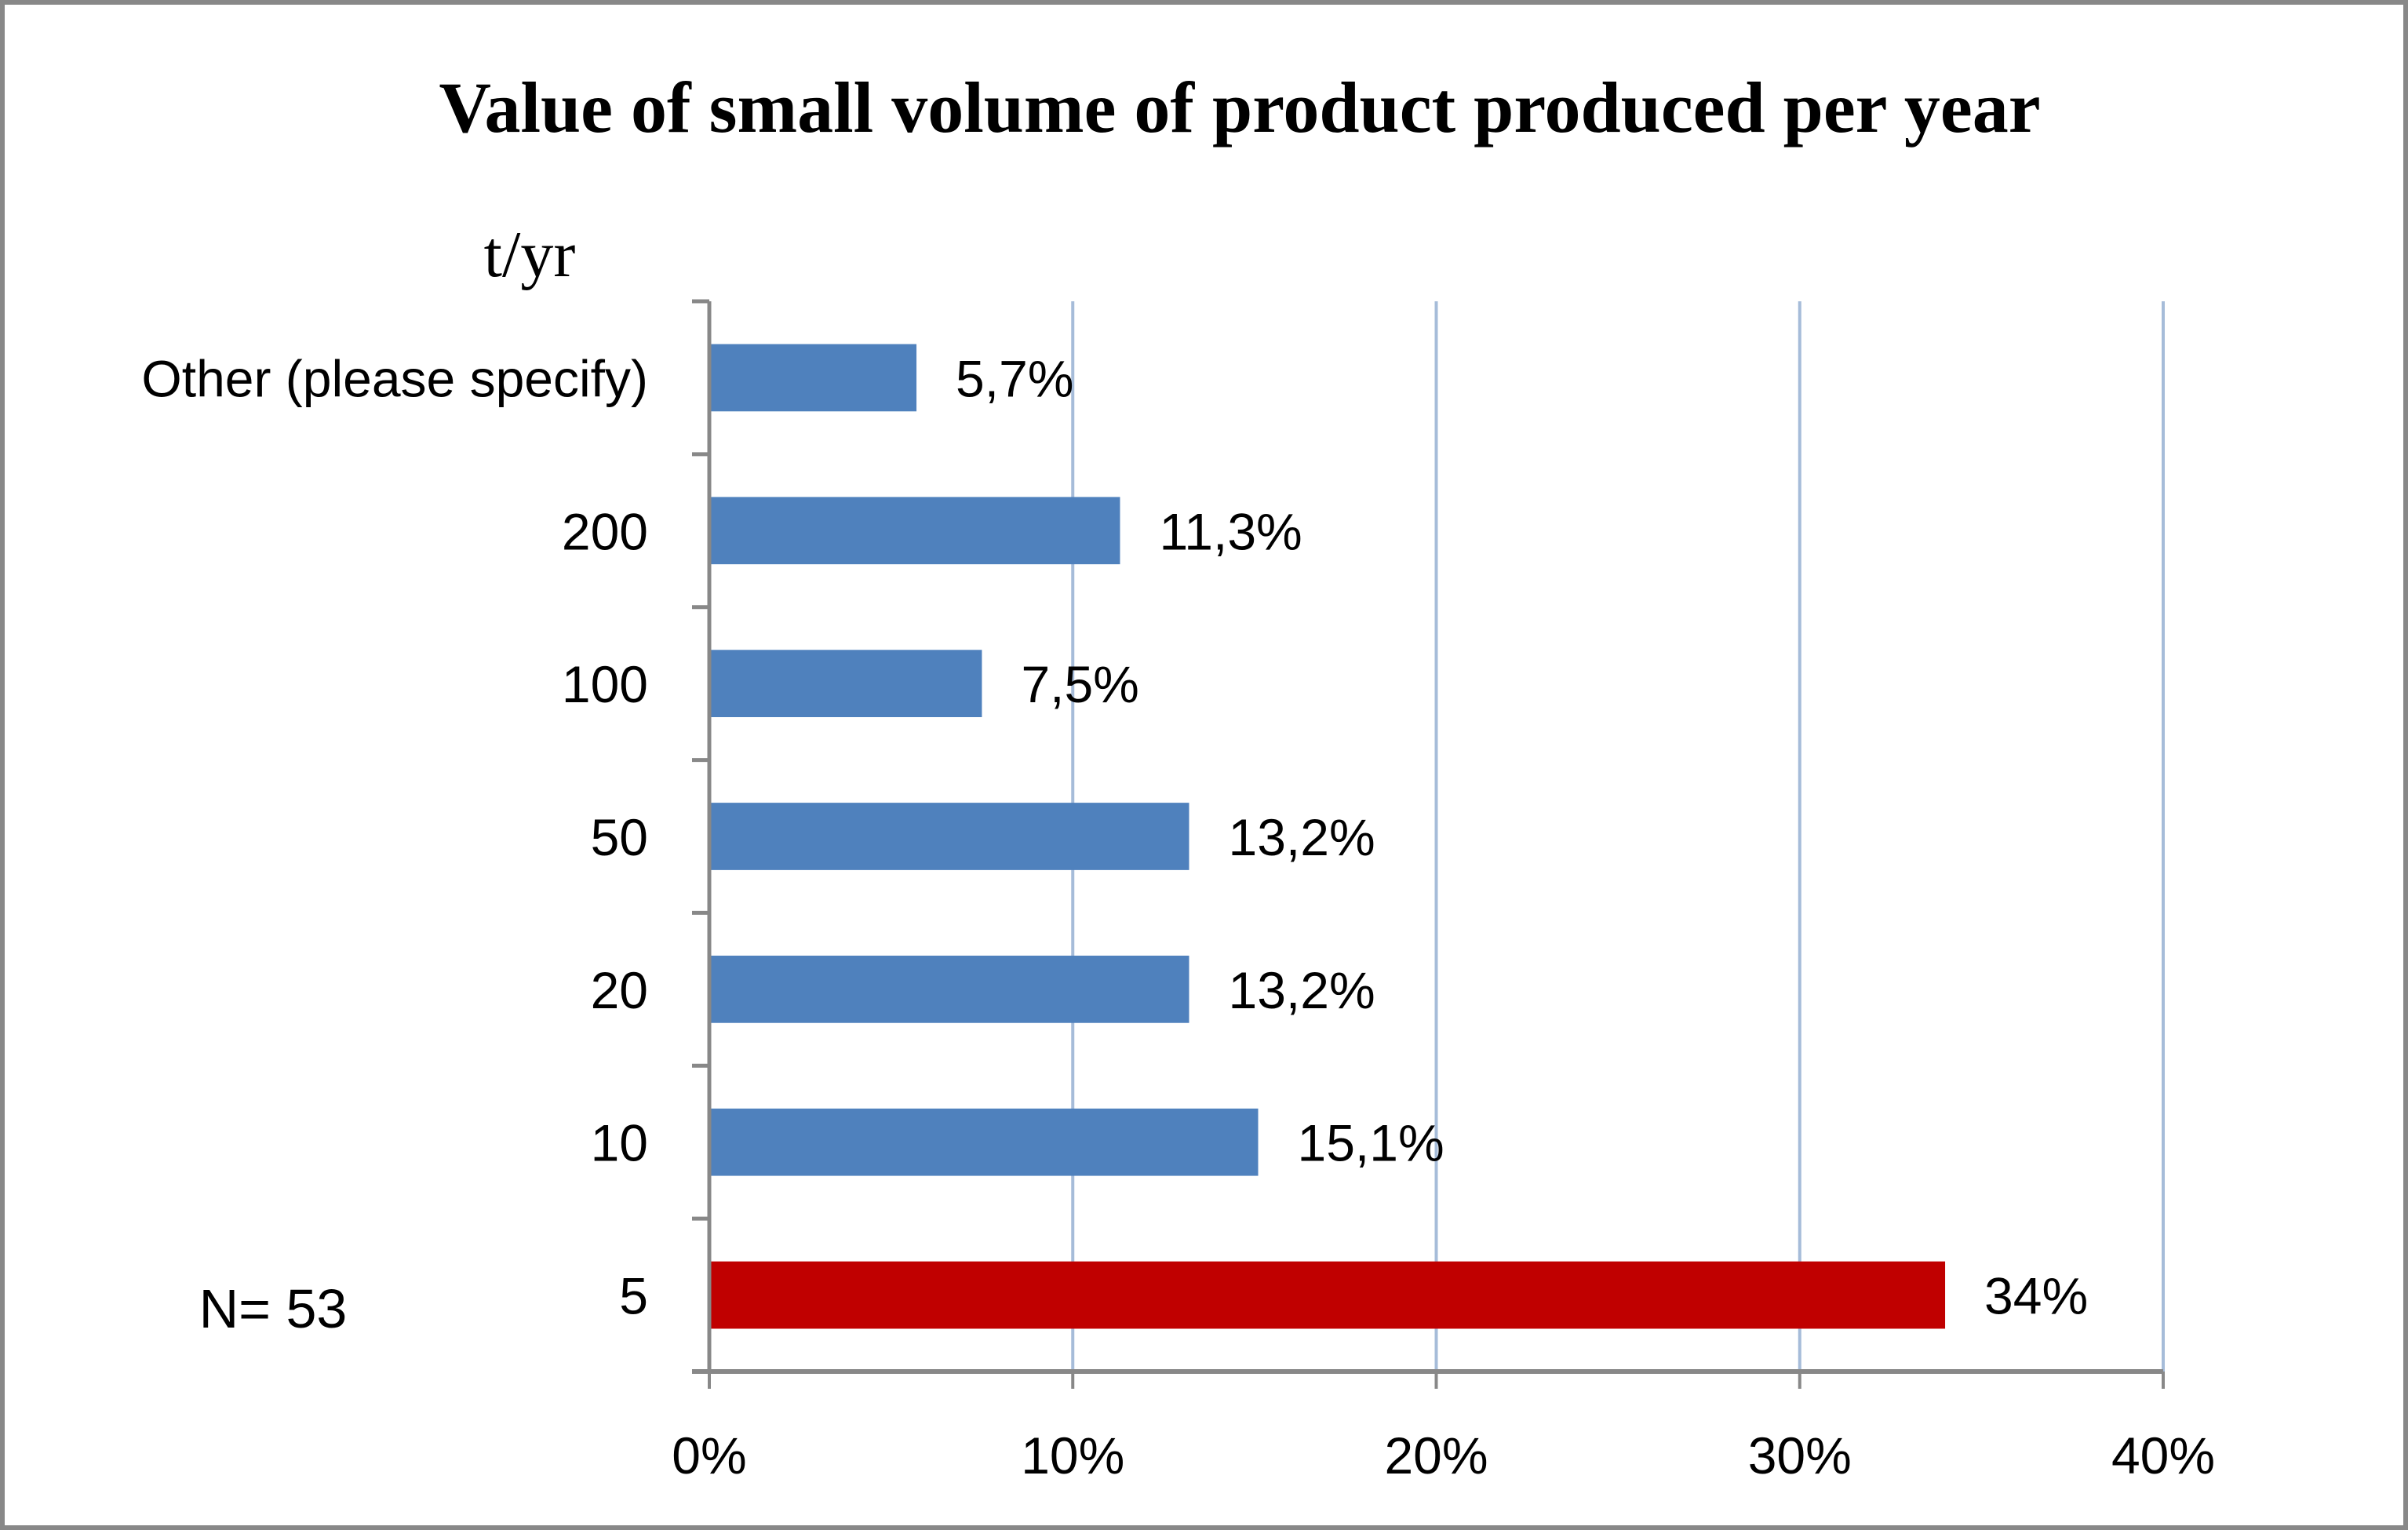 The image size is (2408, 1530). What do you see at coordinates (619, 1143) in the screenshot?
I see `category-tick-label: 10` at bounding box center [619, 1143].